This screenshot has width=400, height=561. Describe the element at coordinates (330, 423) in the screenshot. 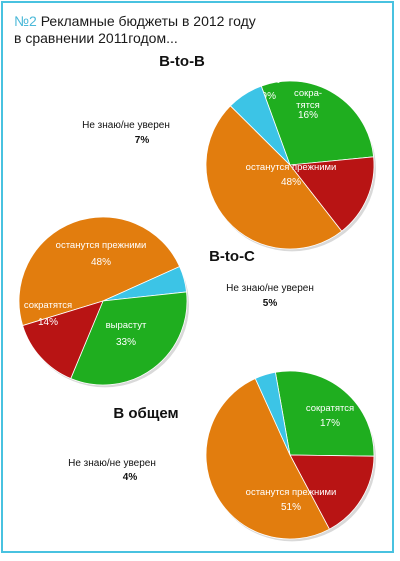

I see `slice-value-cut: 17%` at that location.